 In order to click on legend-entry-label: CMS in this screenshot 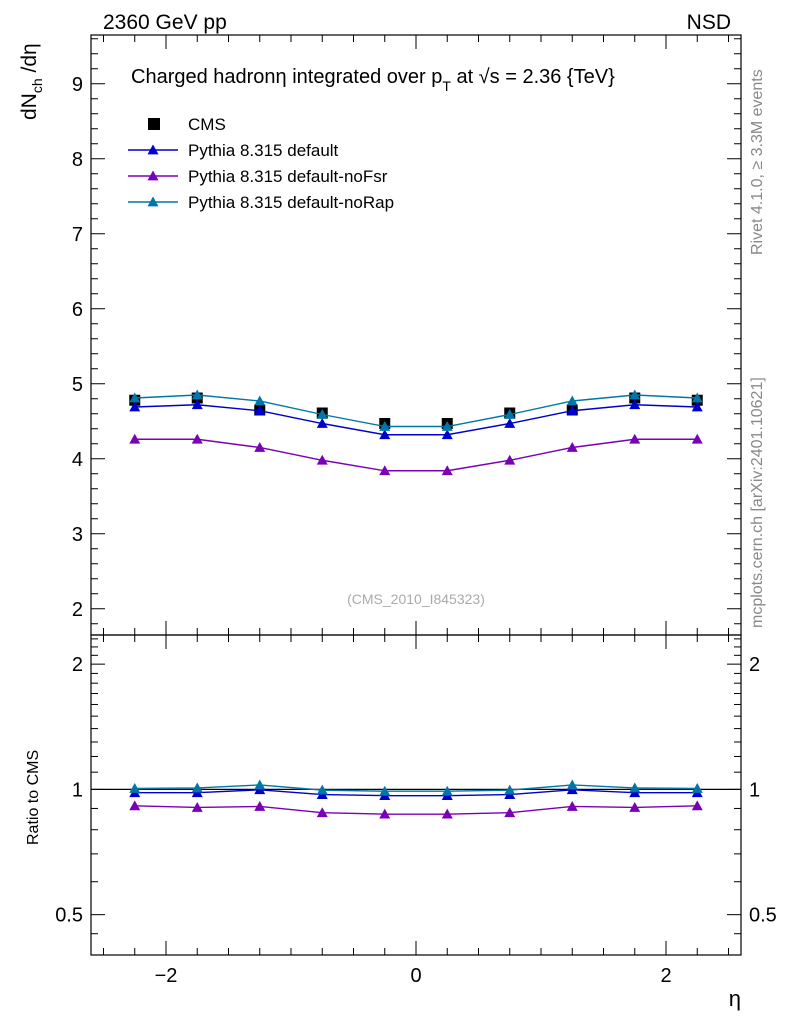, I will do `click(207, 124)`.